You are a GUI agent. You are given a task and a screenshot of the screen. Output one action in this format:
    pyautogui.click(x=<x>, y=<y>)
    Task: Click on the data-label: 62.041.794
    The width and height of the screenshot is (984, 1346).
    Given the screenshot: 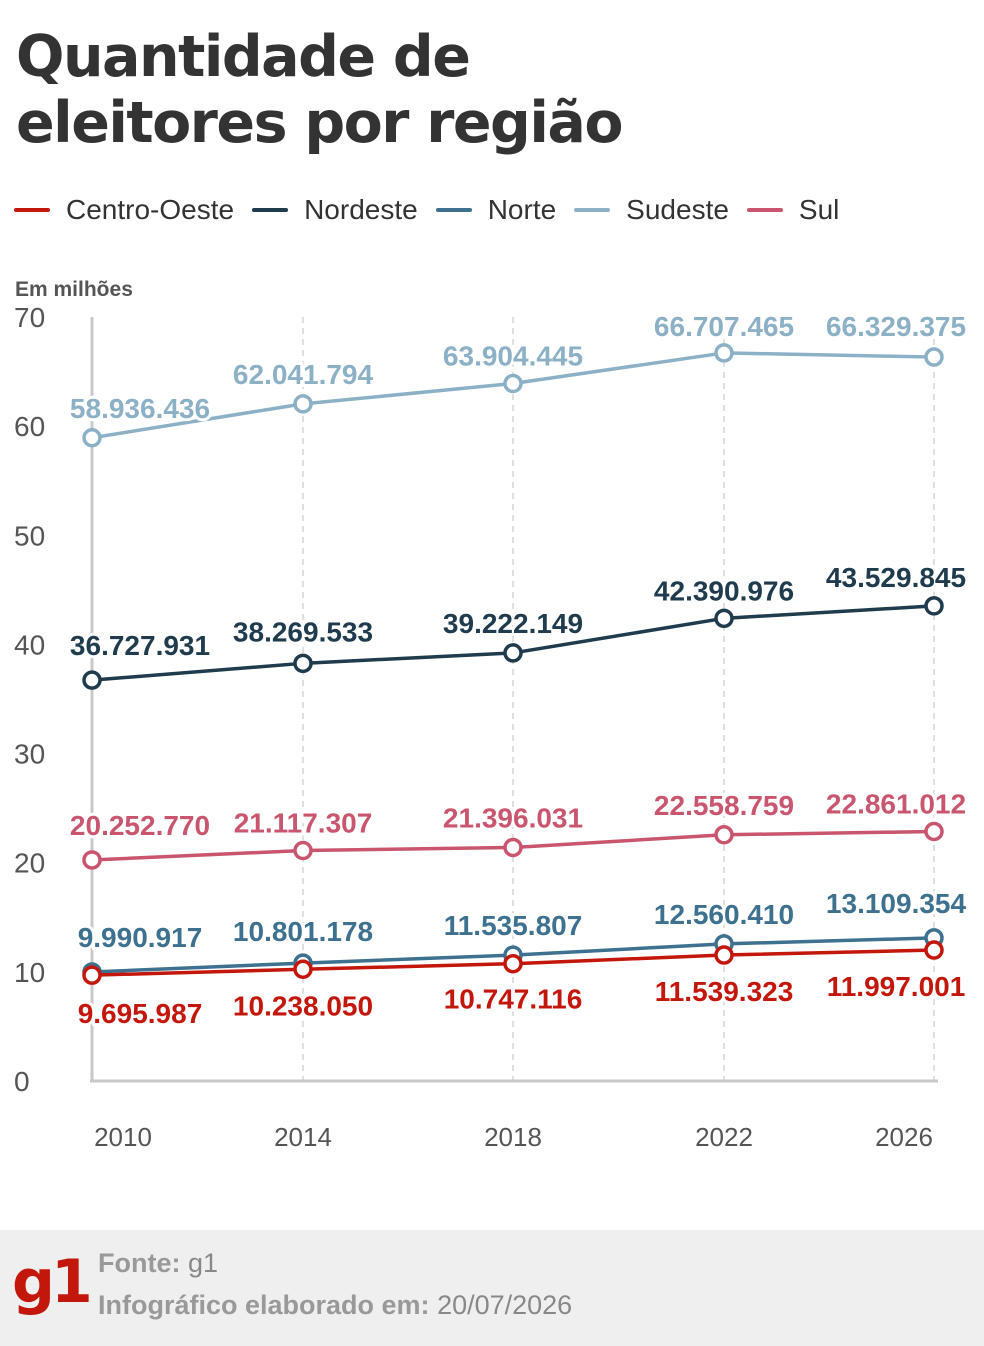 What is the action you would take?
    pyautogui.click(x=303, y=374)
    